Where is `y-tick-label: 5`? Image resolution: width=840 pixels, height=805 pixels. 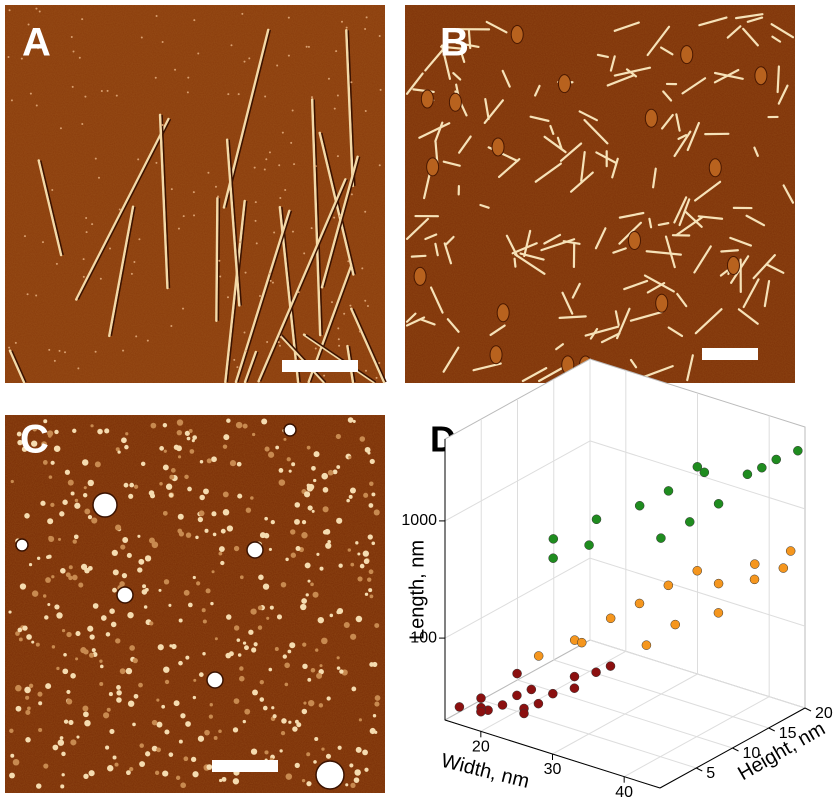
y-tick-label: 5 is located at coordinates (710, 773).